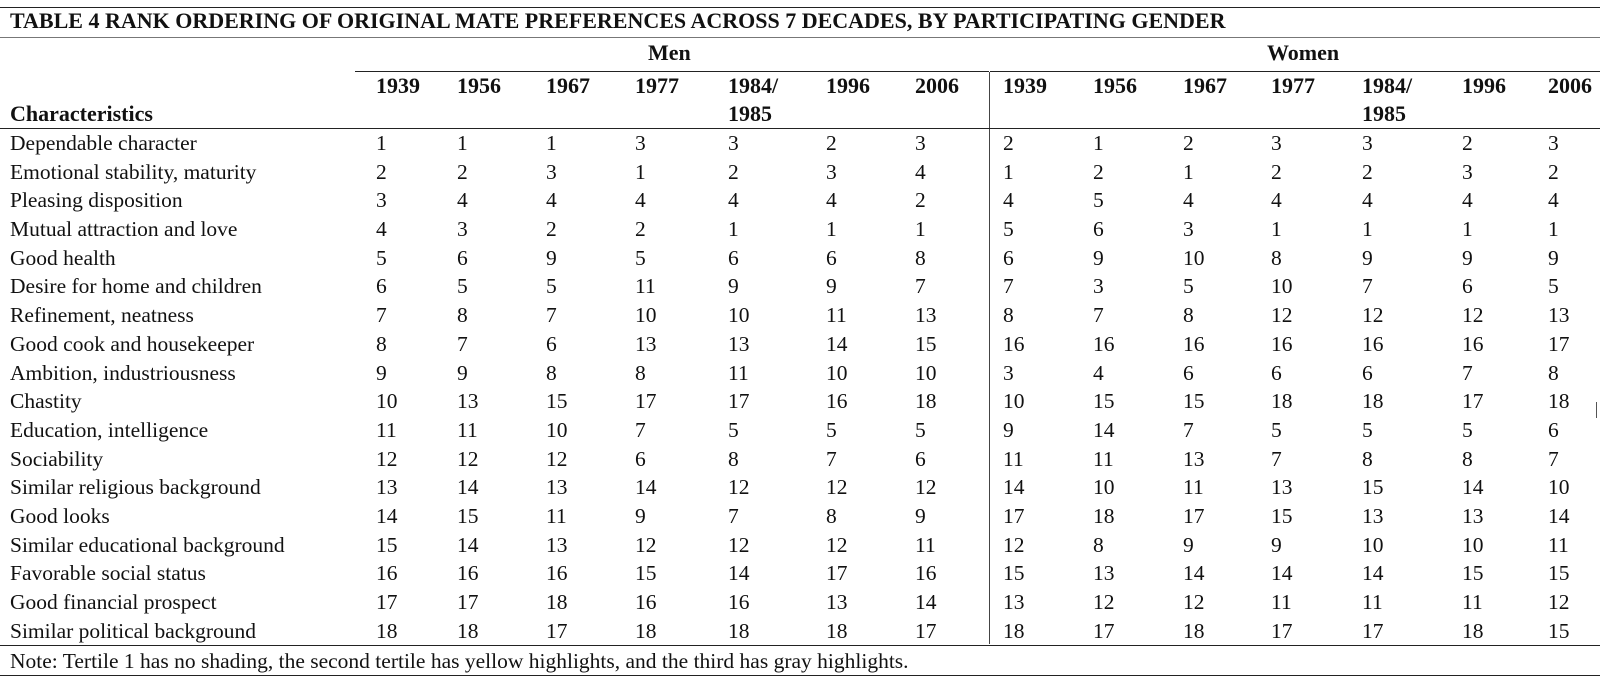 This screenshot has height=683, width=1600. Describe the element at coordinates (640, 143) in the screenshot. I see `men-rank-cell: 3` at that location.